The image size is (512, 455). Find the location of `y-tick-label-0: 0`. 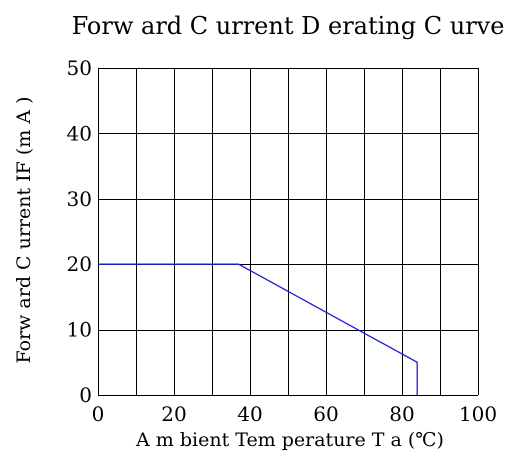

y-tick-label-0: 0 is located at coordinates (85, 395).